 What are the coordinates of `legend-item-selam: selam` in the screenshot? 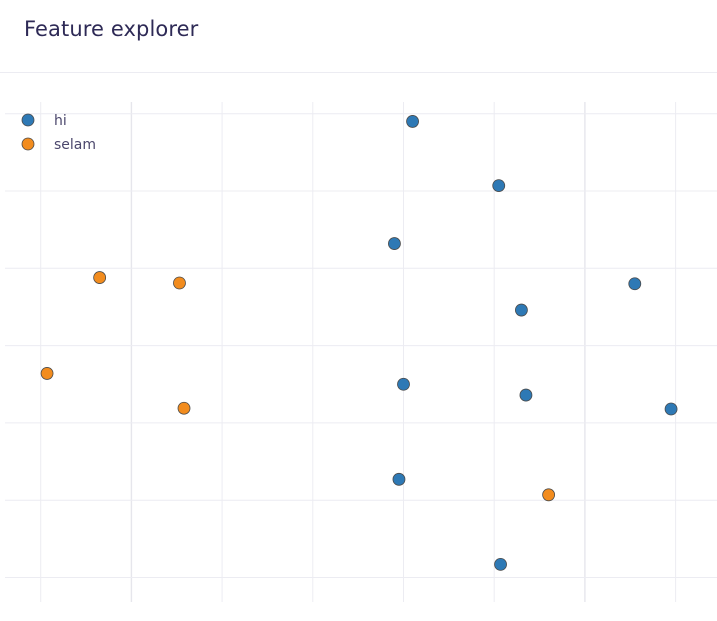 It's located at (58, 145).